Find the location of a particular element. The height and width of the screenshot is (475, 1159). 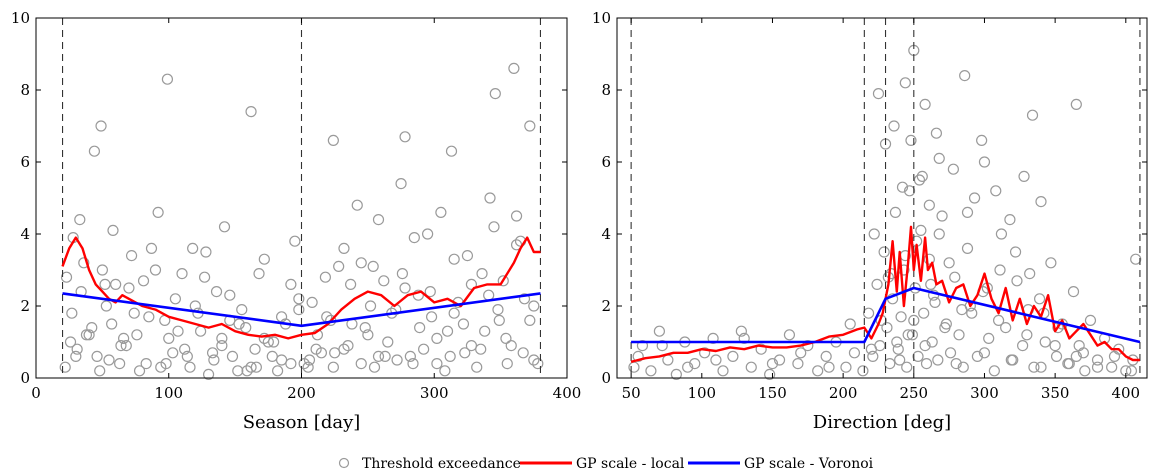

x-tick-label: 300 is located at coordinates (984, 393).